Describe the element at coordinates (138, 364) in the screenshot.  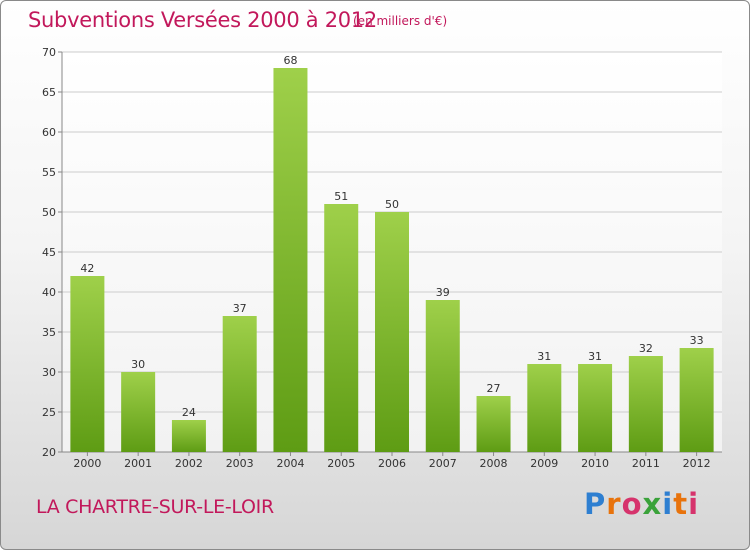
I see `data-label: 30` at that location.